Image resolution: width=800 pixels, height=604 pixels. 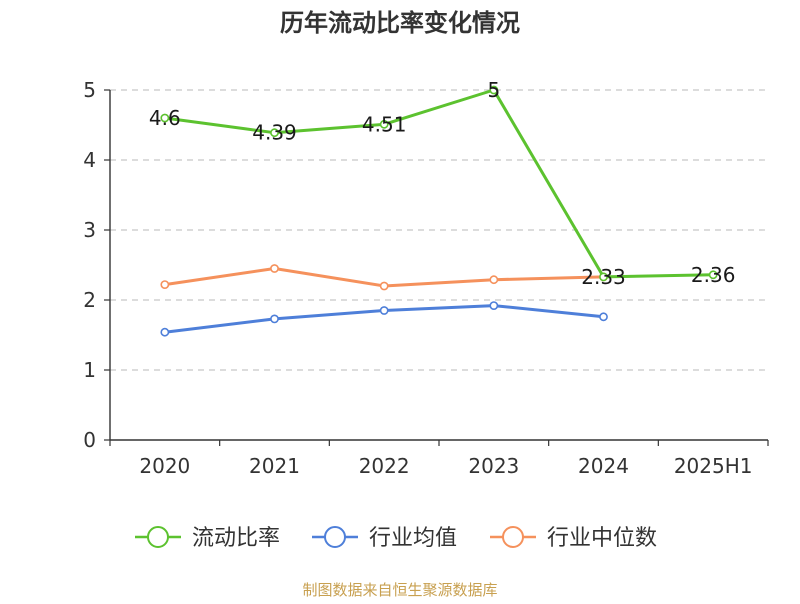 I want to click on legend-label: 流动比率, so click(x=236, y=538).